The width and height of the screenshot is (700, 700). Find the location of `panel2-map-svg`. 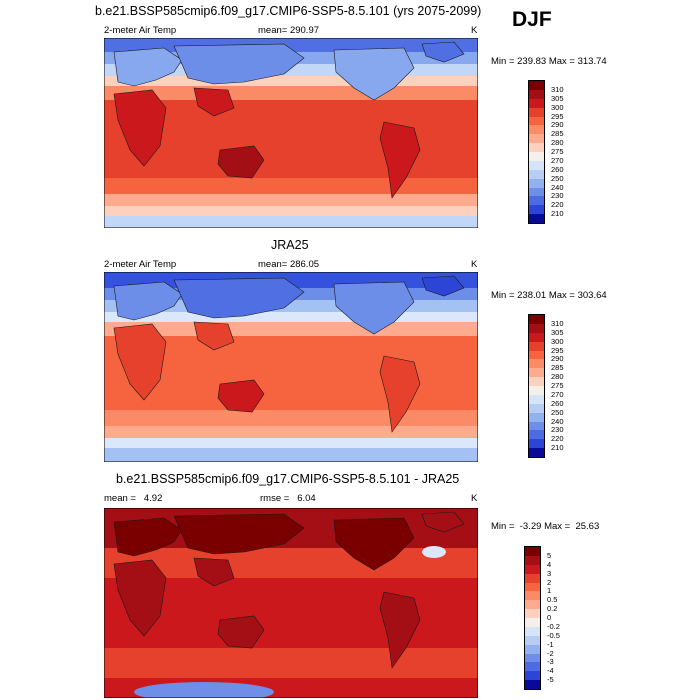

panel2-map-svg is located at coordinates (291, 367).